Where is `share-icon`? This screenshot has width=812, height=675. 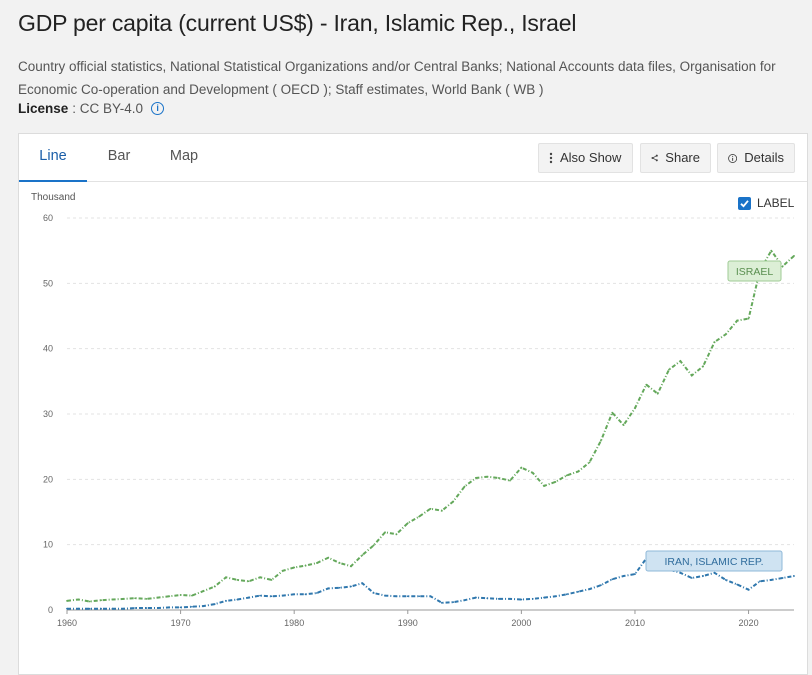 share-icon is located at coordinates (654, 158).